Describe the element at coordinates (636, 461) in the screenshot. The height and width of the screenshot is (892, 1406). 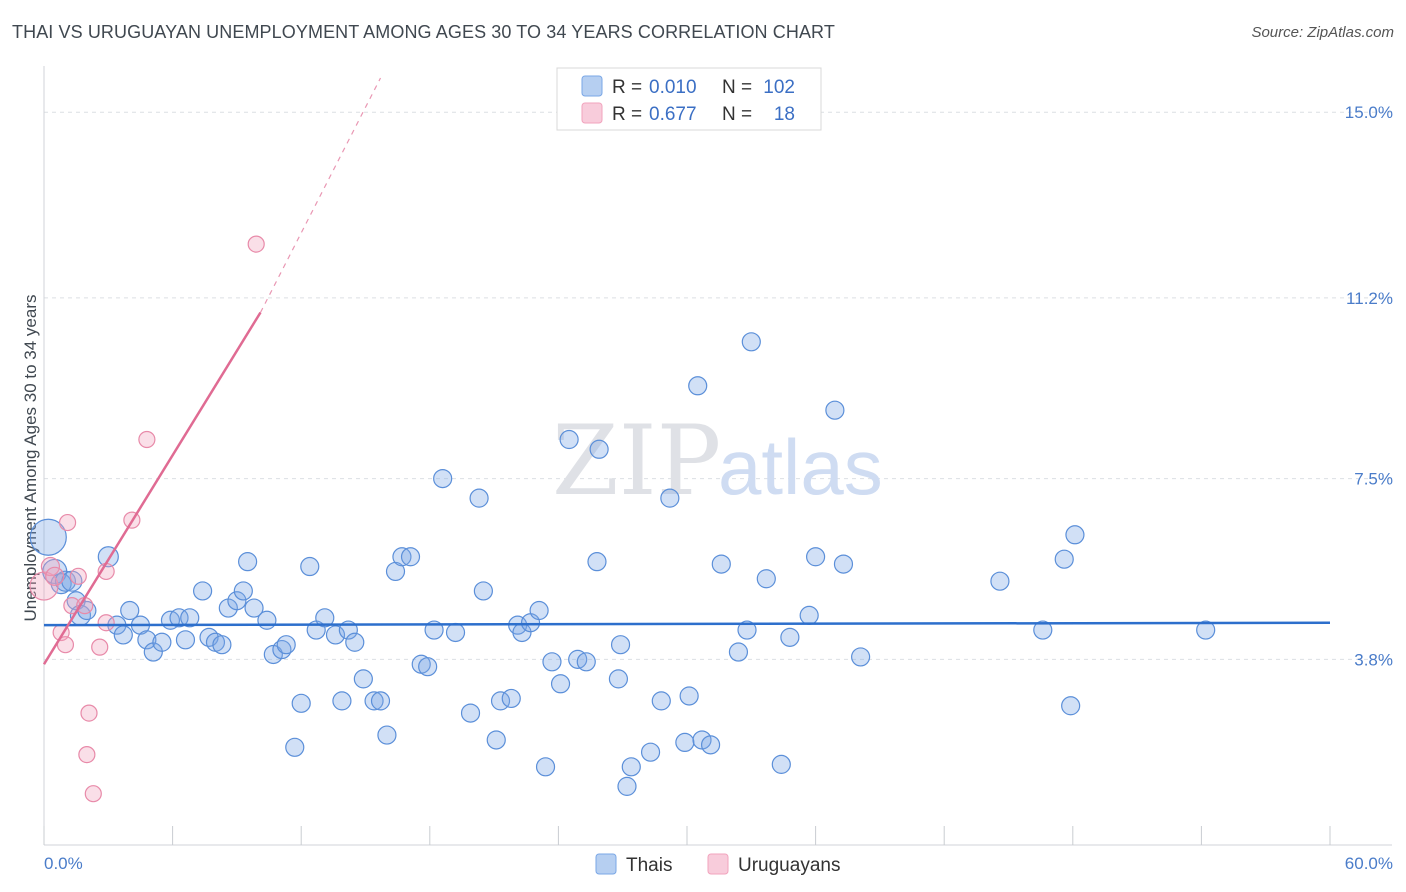
I see `watermark-zip: ZIP` at that location.